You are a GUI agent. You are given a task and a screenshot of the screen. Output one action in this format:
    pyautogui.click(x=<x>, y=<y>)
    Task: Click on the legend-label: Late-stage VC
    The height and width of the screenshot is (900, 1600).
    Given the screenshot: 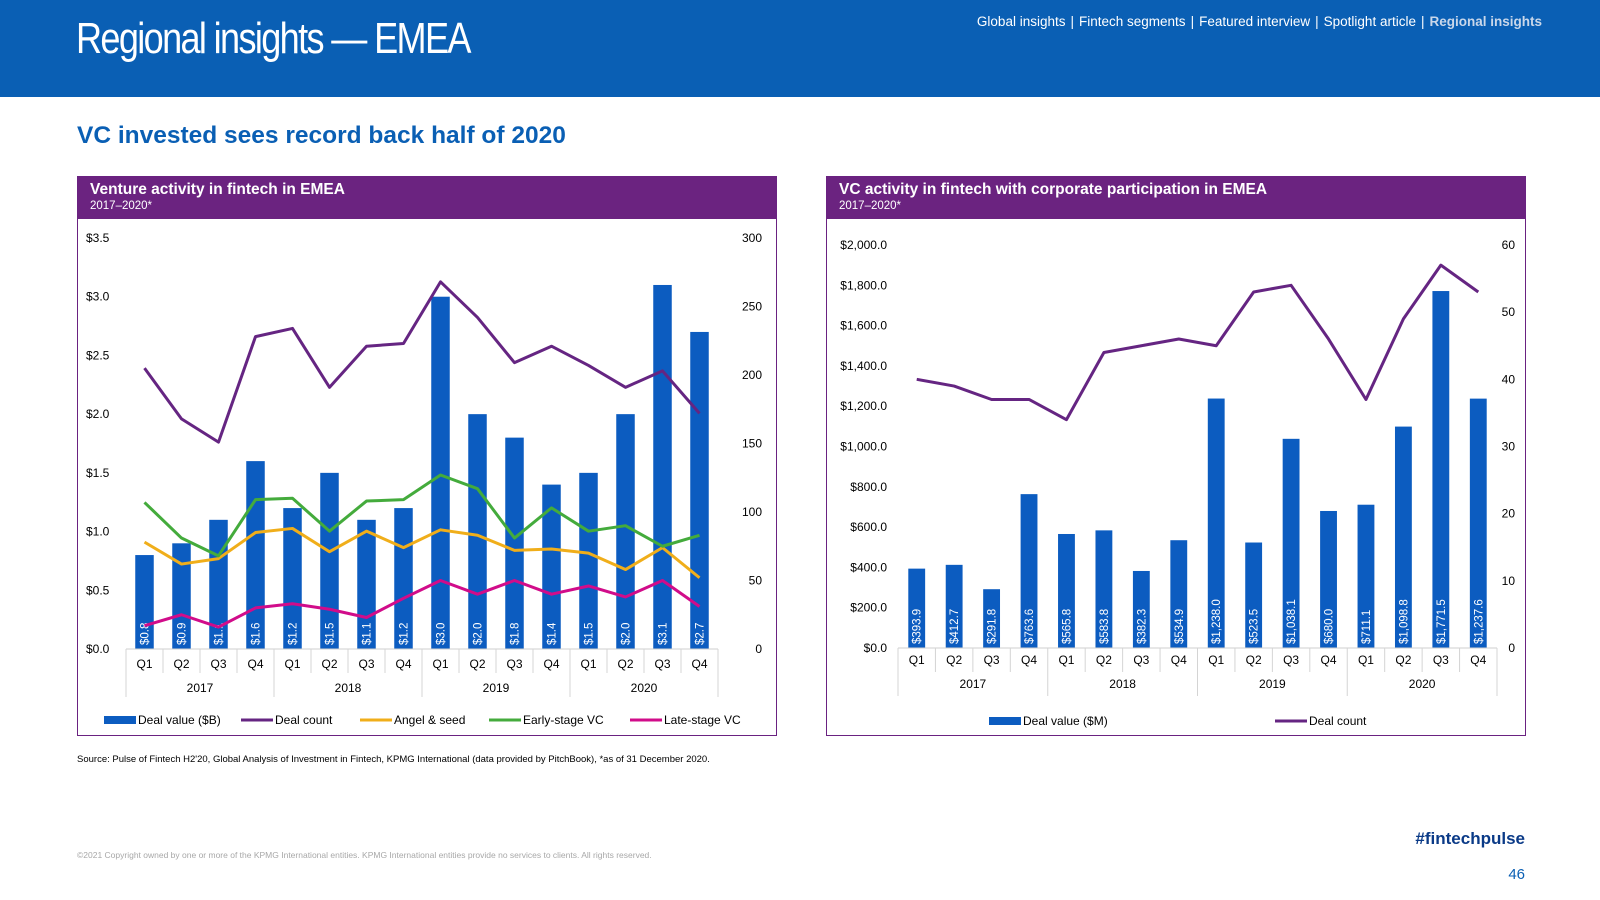 What is the action you would take?
    pyautogui.click(x=702, y=720)
    